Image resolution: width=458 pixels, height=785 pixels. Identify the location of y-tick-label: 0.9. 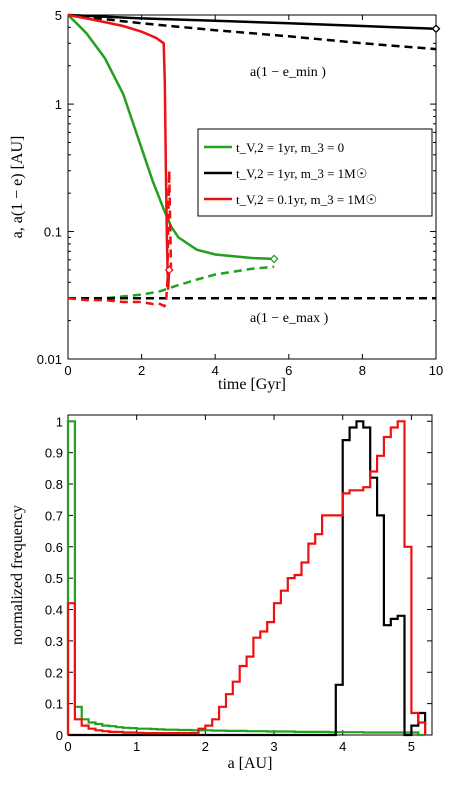
(54, 453).